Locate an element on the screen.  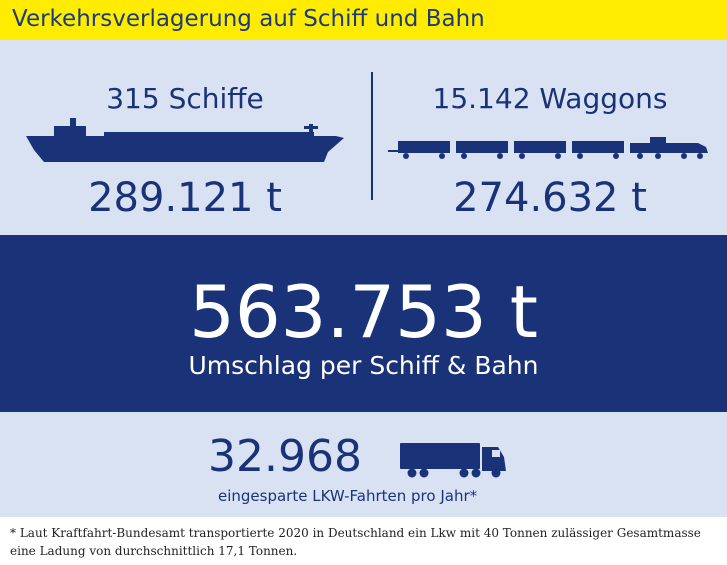
wagons-count: 15.142 Waggons is located at coordinates (550, 98).